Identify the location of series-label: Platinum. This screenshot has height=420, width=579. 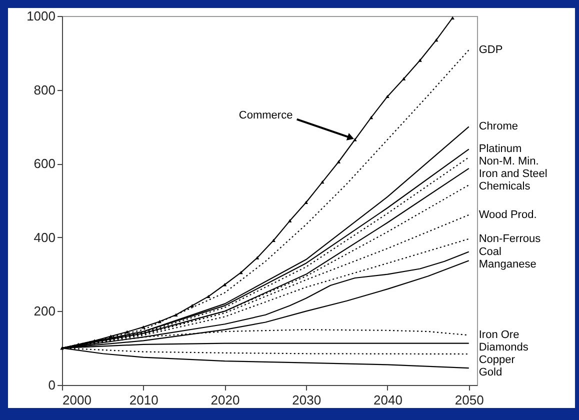
(500, 149).